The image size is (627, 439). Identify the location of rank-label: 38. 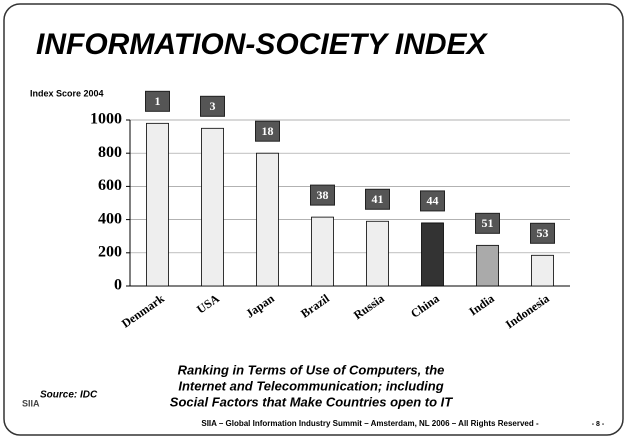
(323, 195).